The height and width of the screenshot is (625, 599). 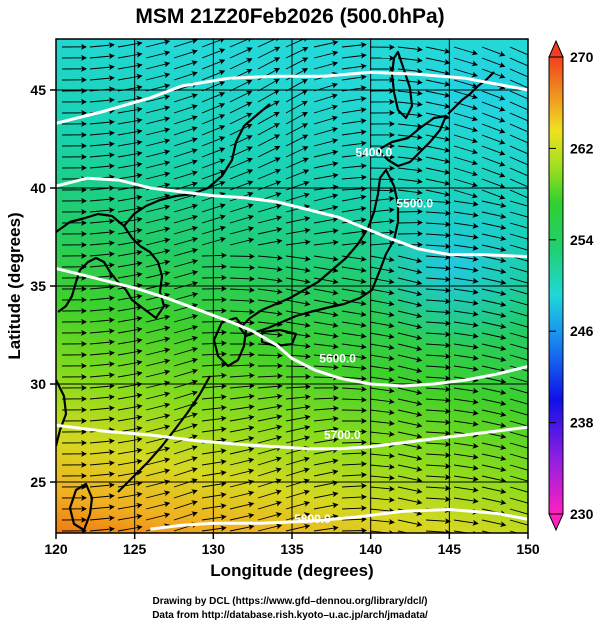 What do you see at coordinates (291, 570) in the screenshot?
I see `x-axis-label: Longitude (degrees)` at bounding box center [291, 570].